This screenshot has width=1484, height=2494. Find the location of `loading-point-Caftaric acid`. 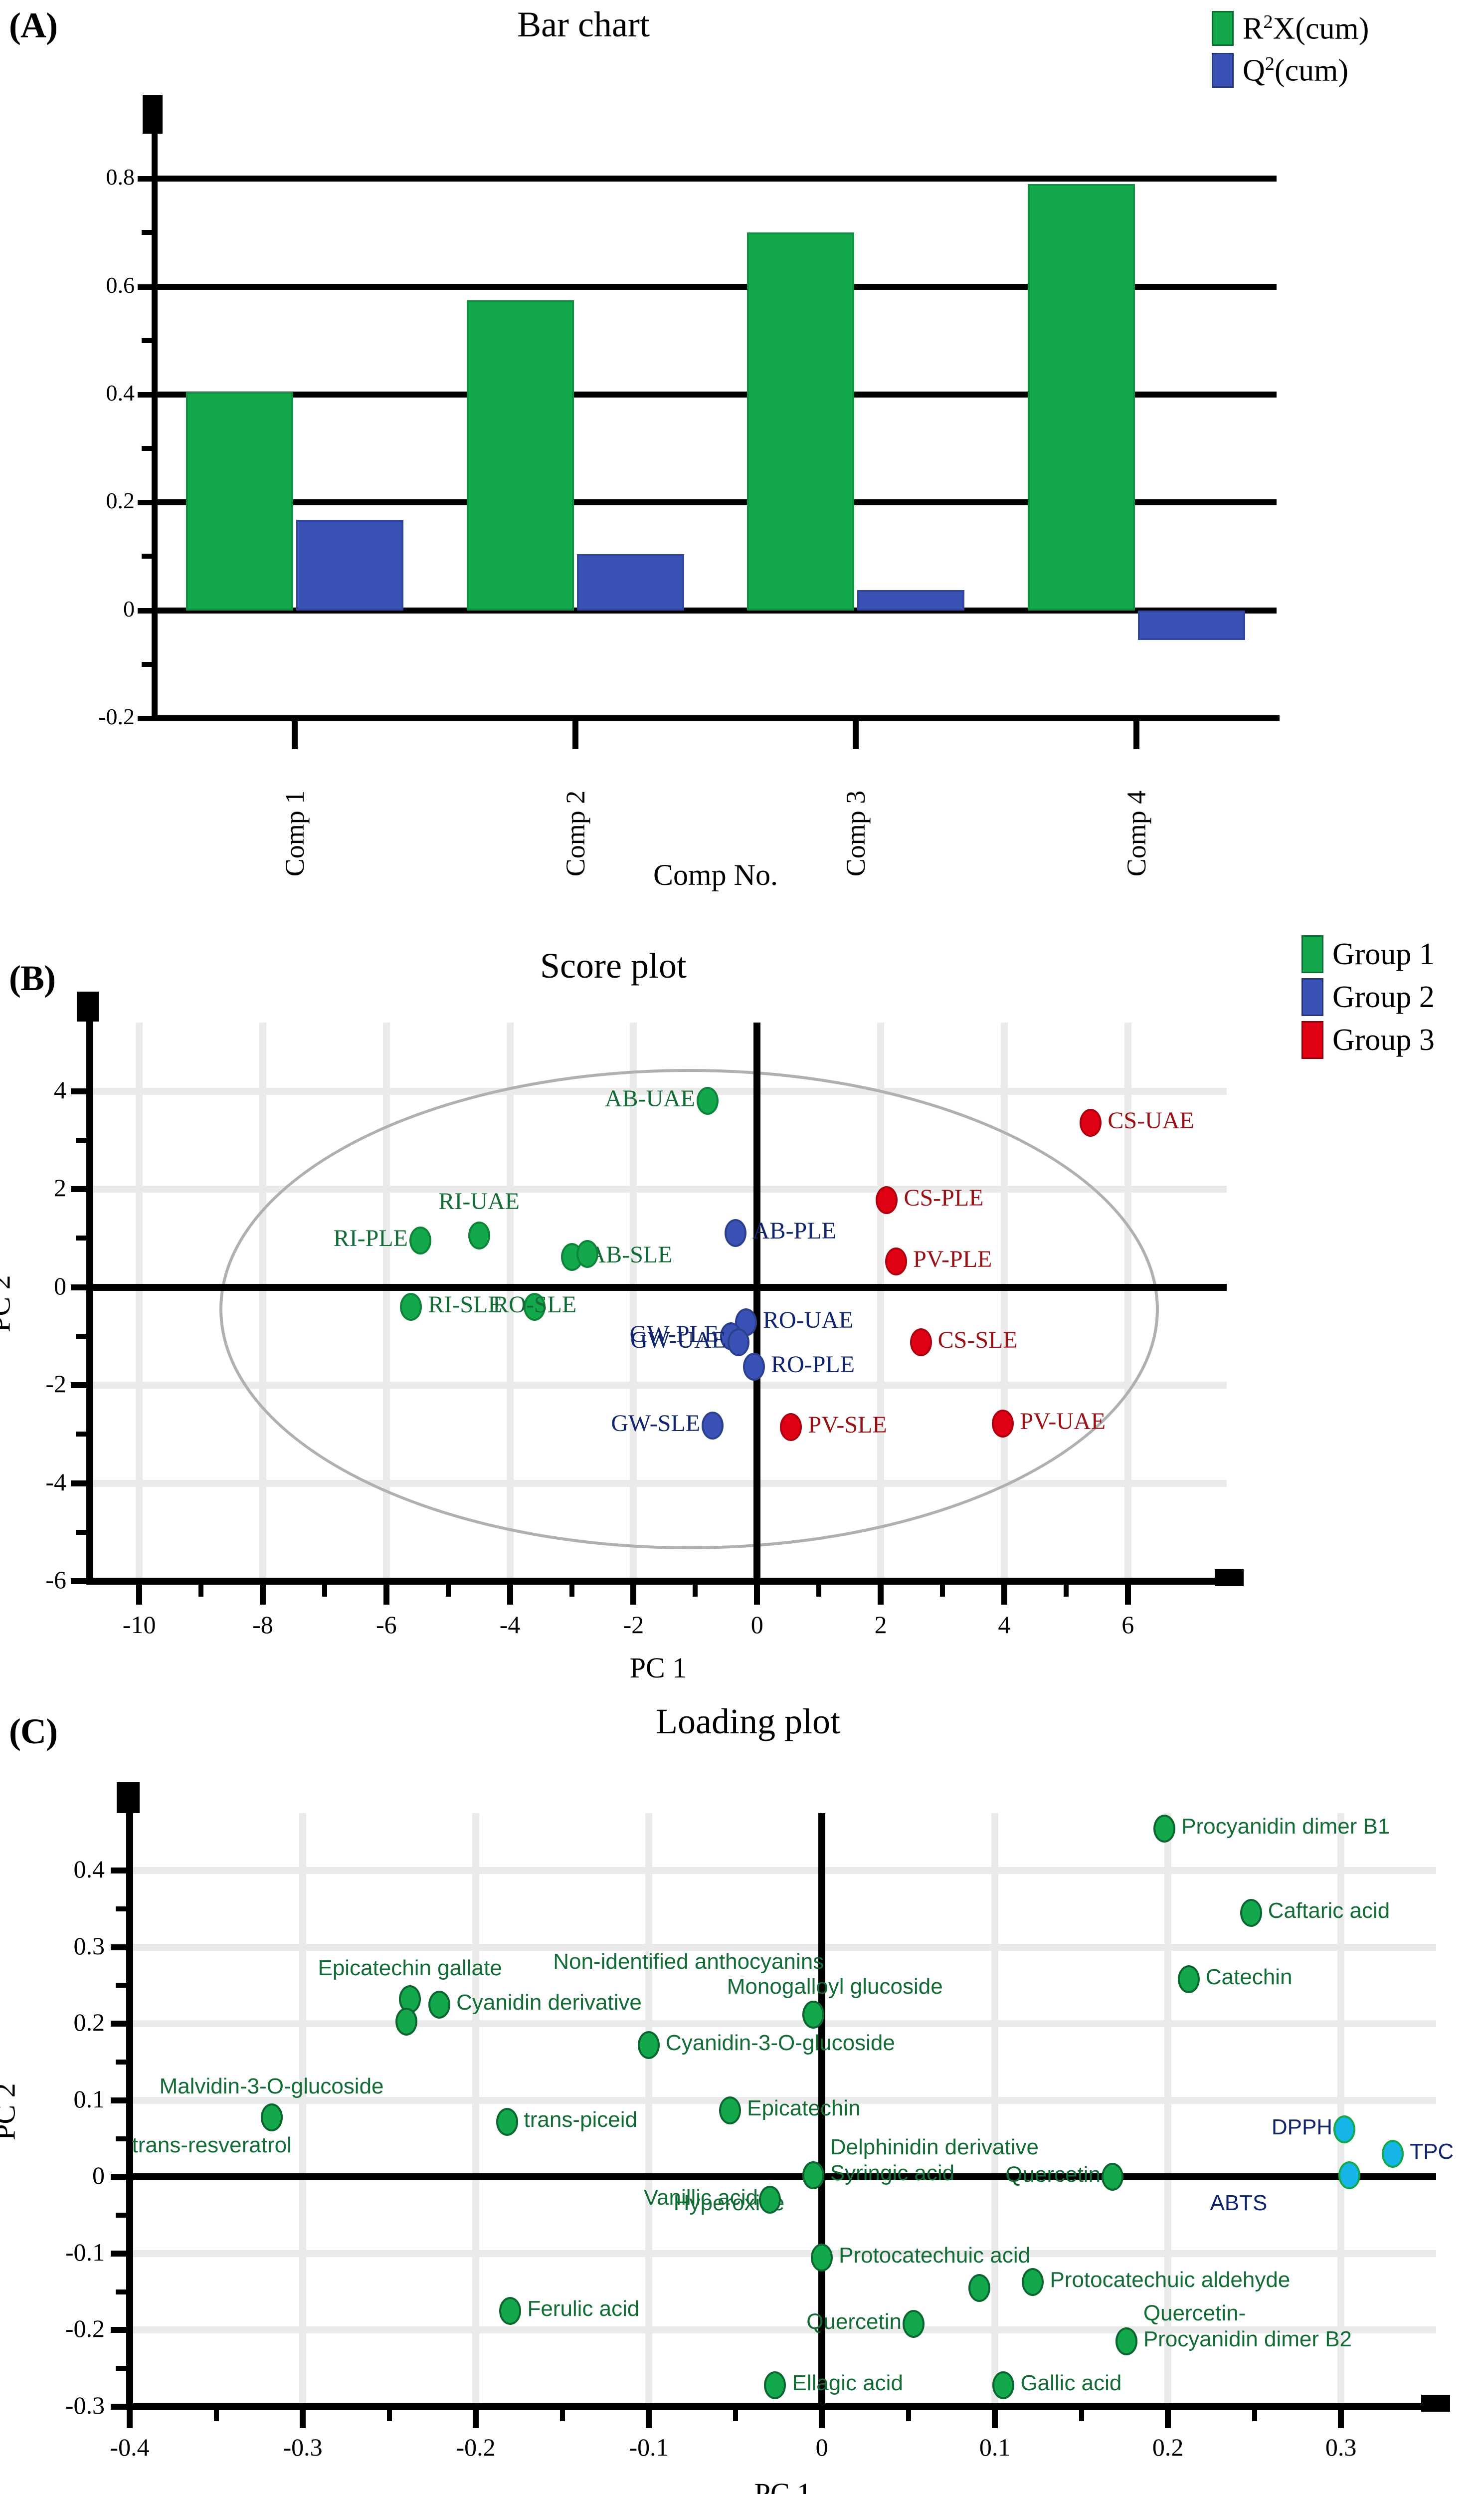

loading-point-Caftaric acid is located at coordinates (1251, 1912).